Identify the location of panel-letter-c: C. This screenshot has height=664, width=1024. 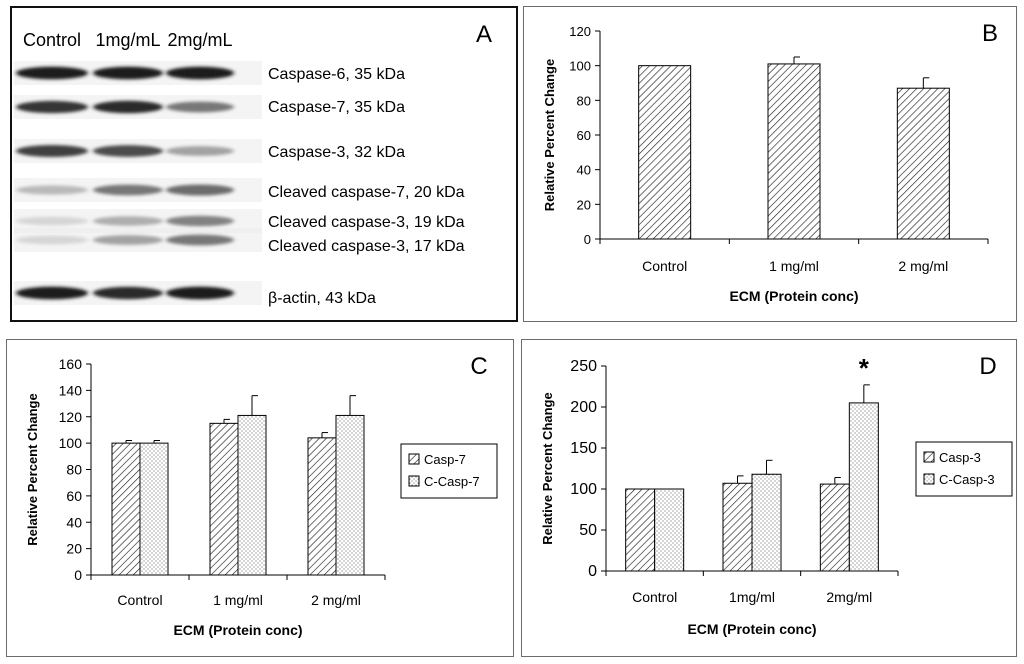
(478, 366).